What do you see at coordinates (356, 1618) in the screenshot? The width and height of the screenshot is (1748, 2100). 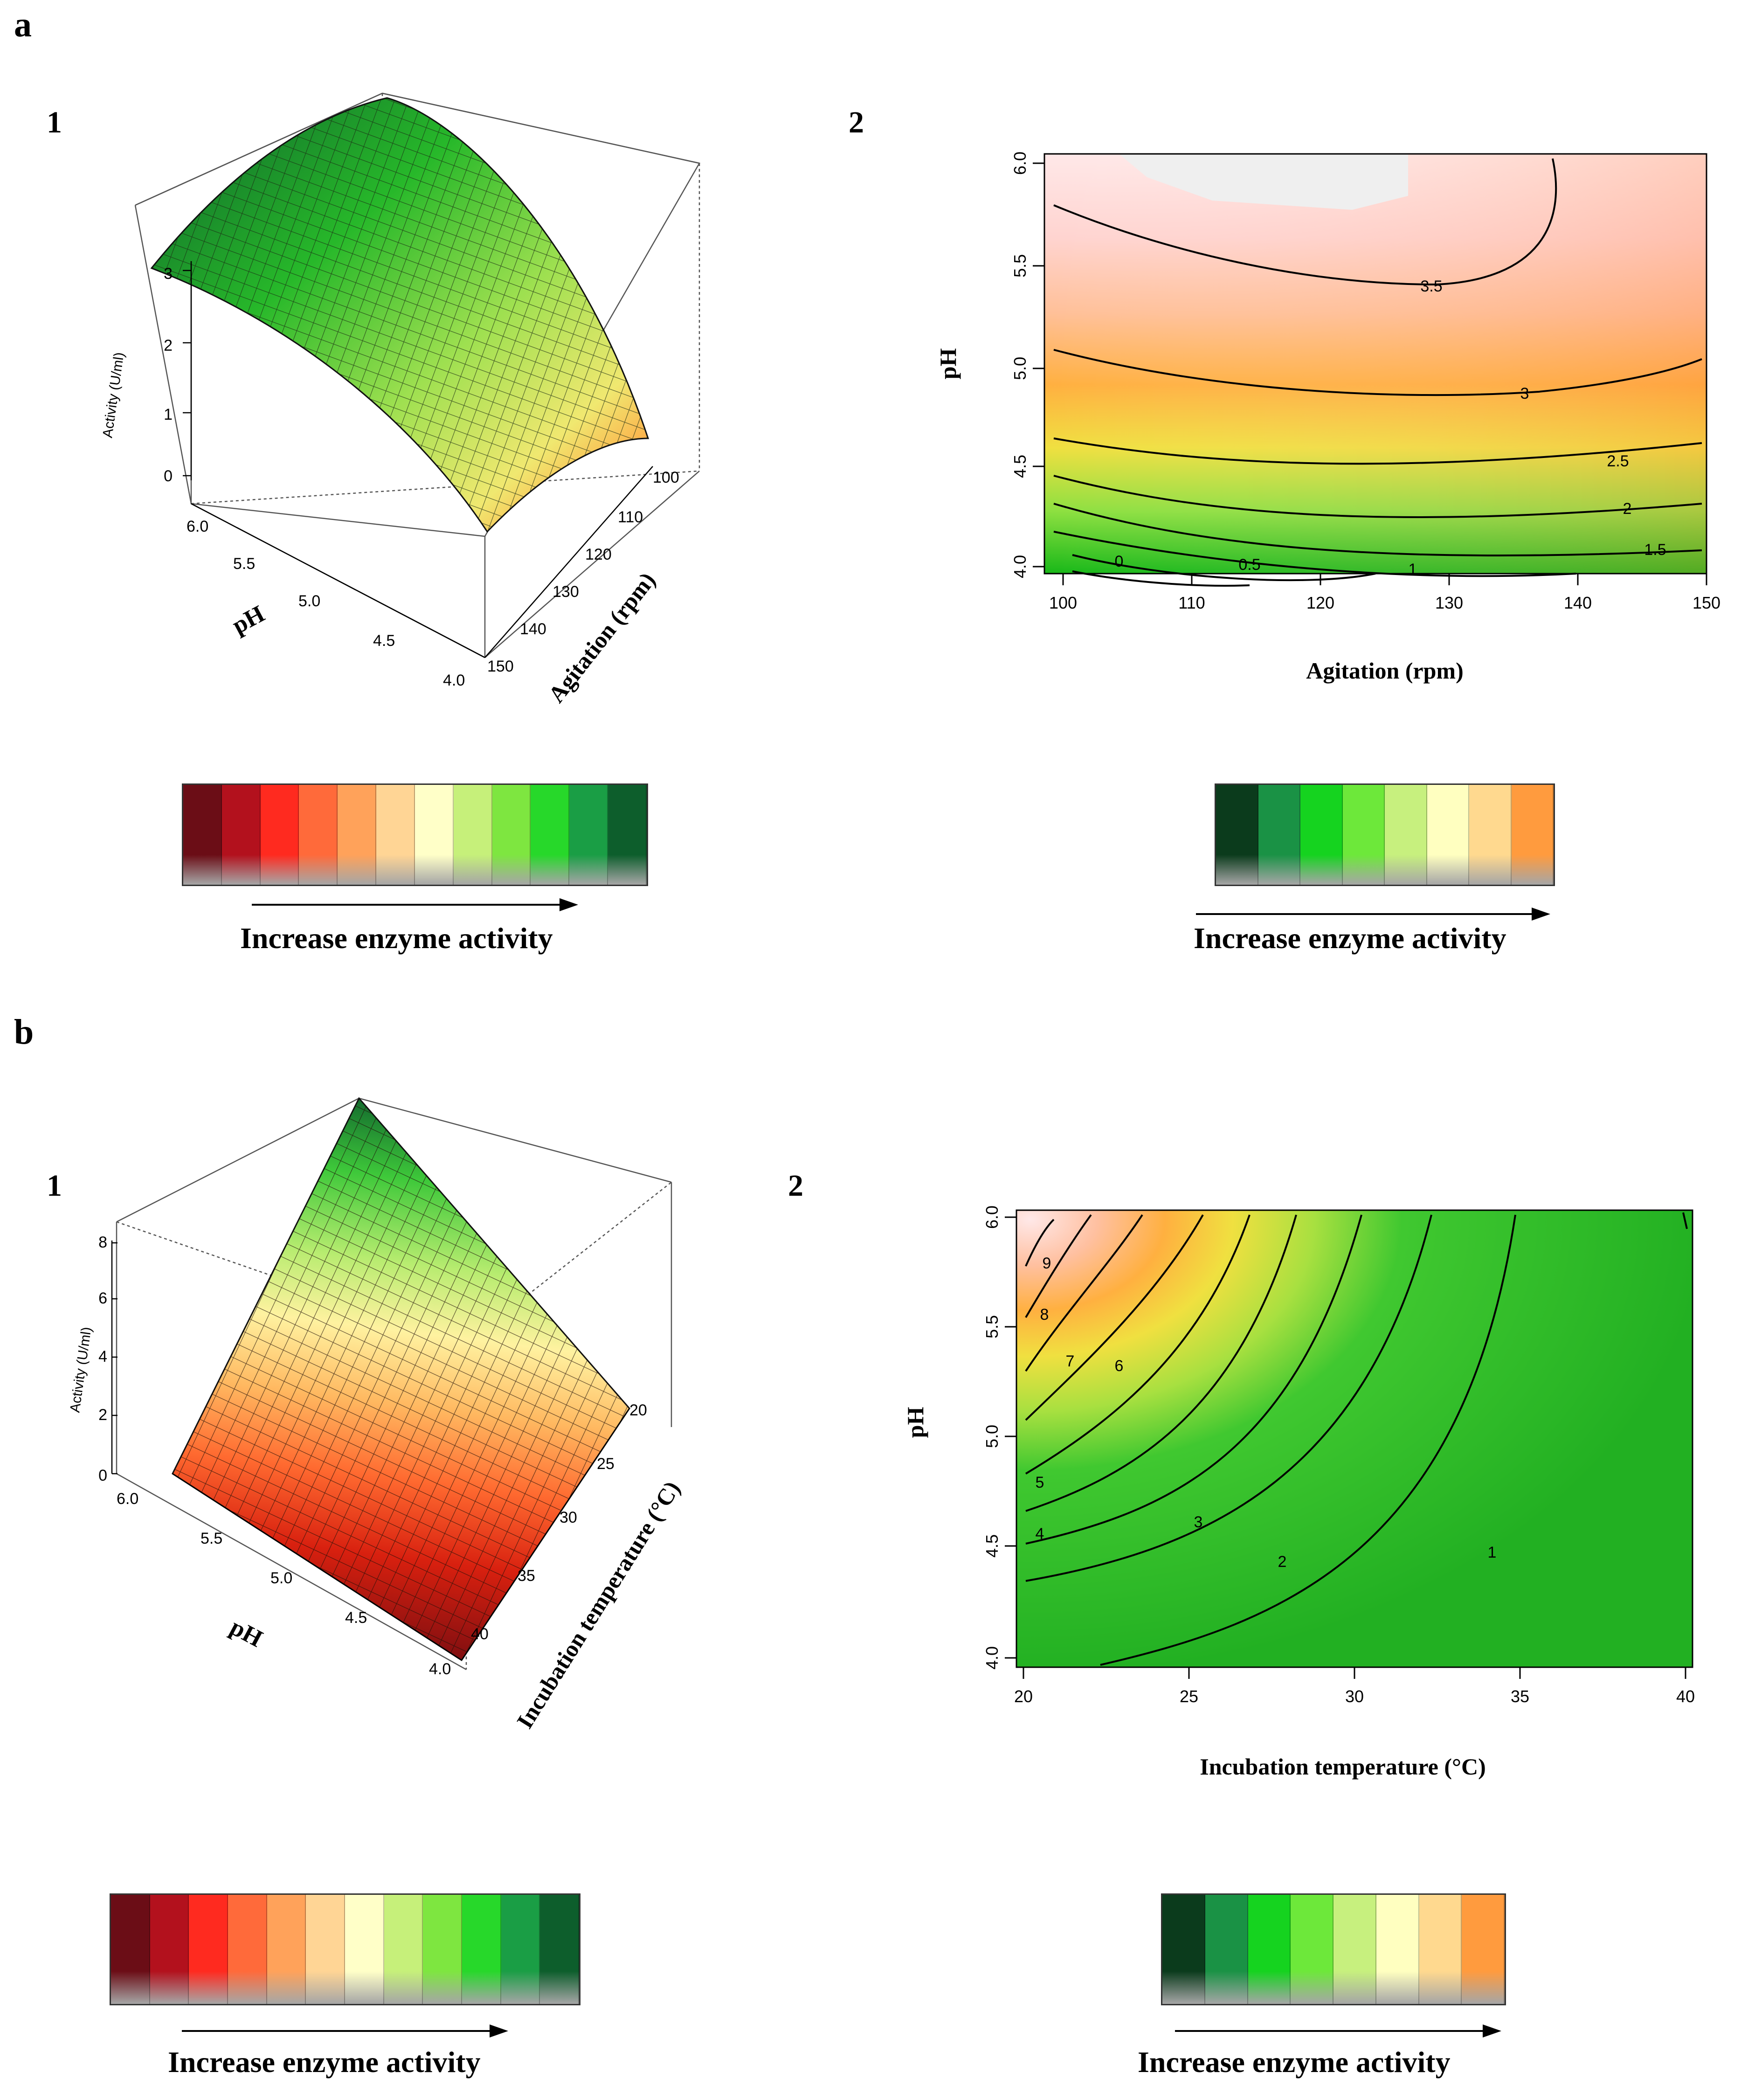 I see `b1-ytick-3: 4.5` at bounding box center [356, 1618].